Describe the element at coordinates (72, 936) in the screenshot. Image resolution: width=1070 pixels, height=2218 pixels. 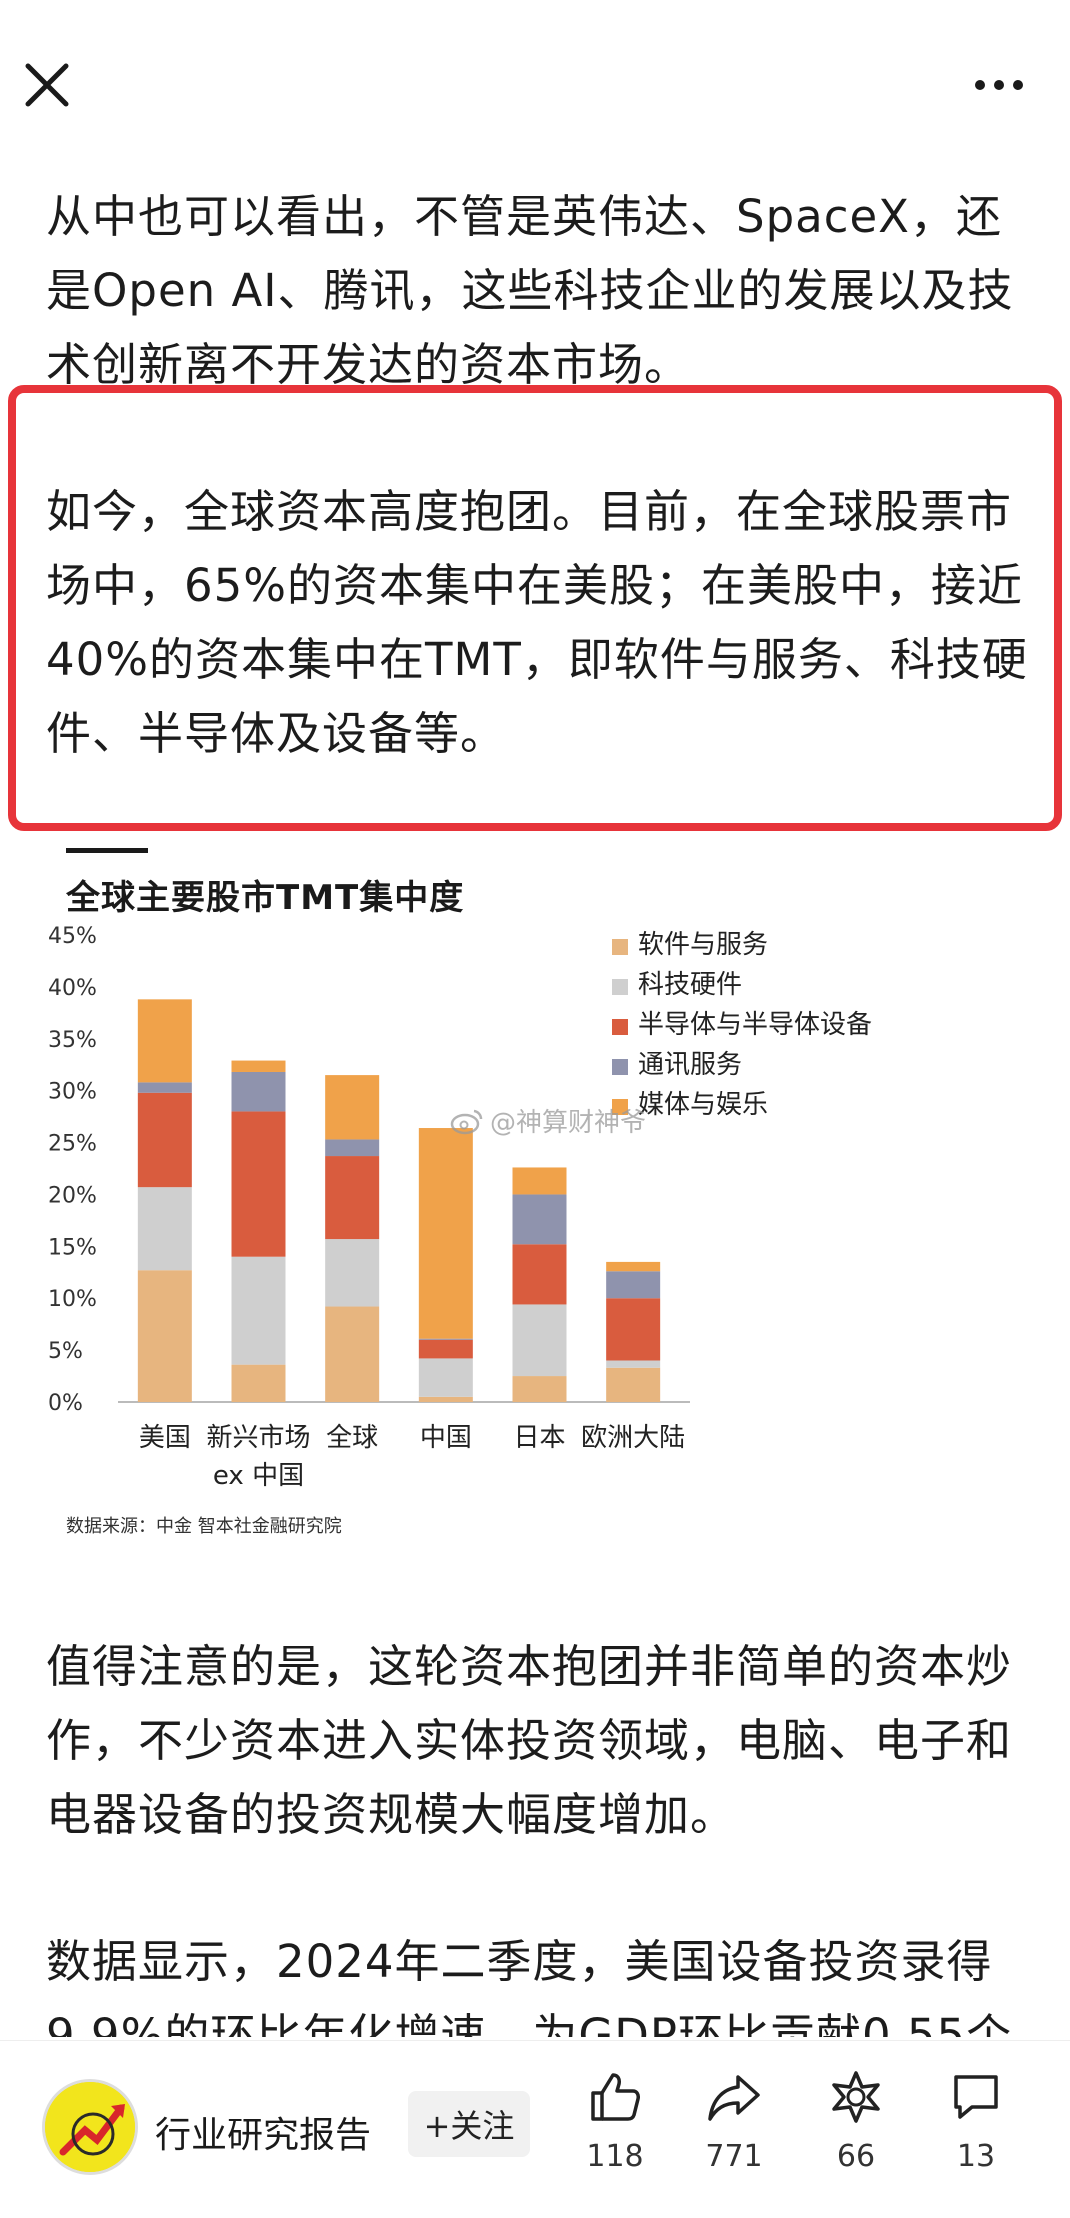
I see `y-tick-label: 45%` at that location.